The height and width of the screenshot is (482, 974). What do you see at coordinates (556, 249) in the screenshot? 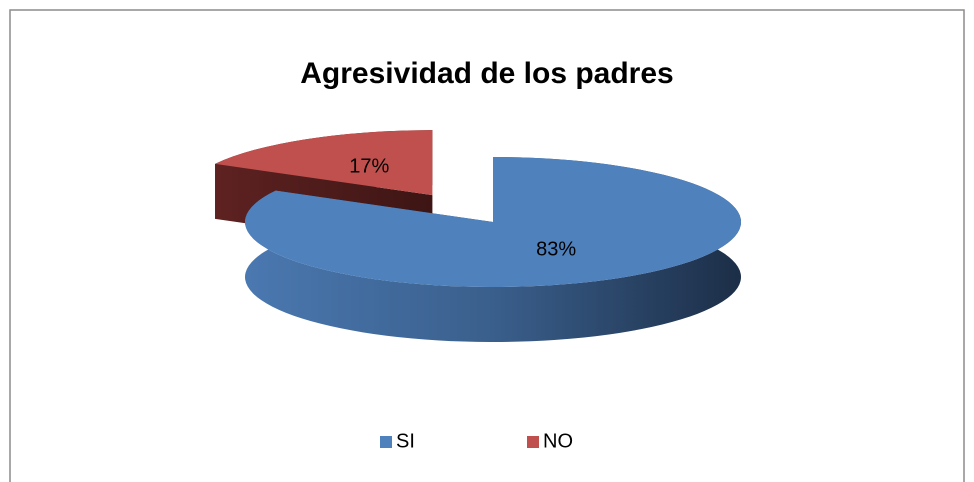
I see `data-label: 83%` at bounding box center [556, 249].